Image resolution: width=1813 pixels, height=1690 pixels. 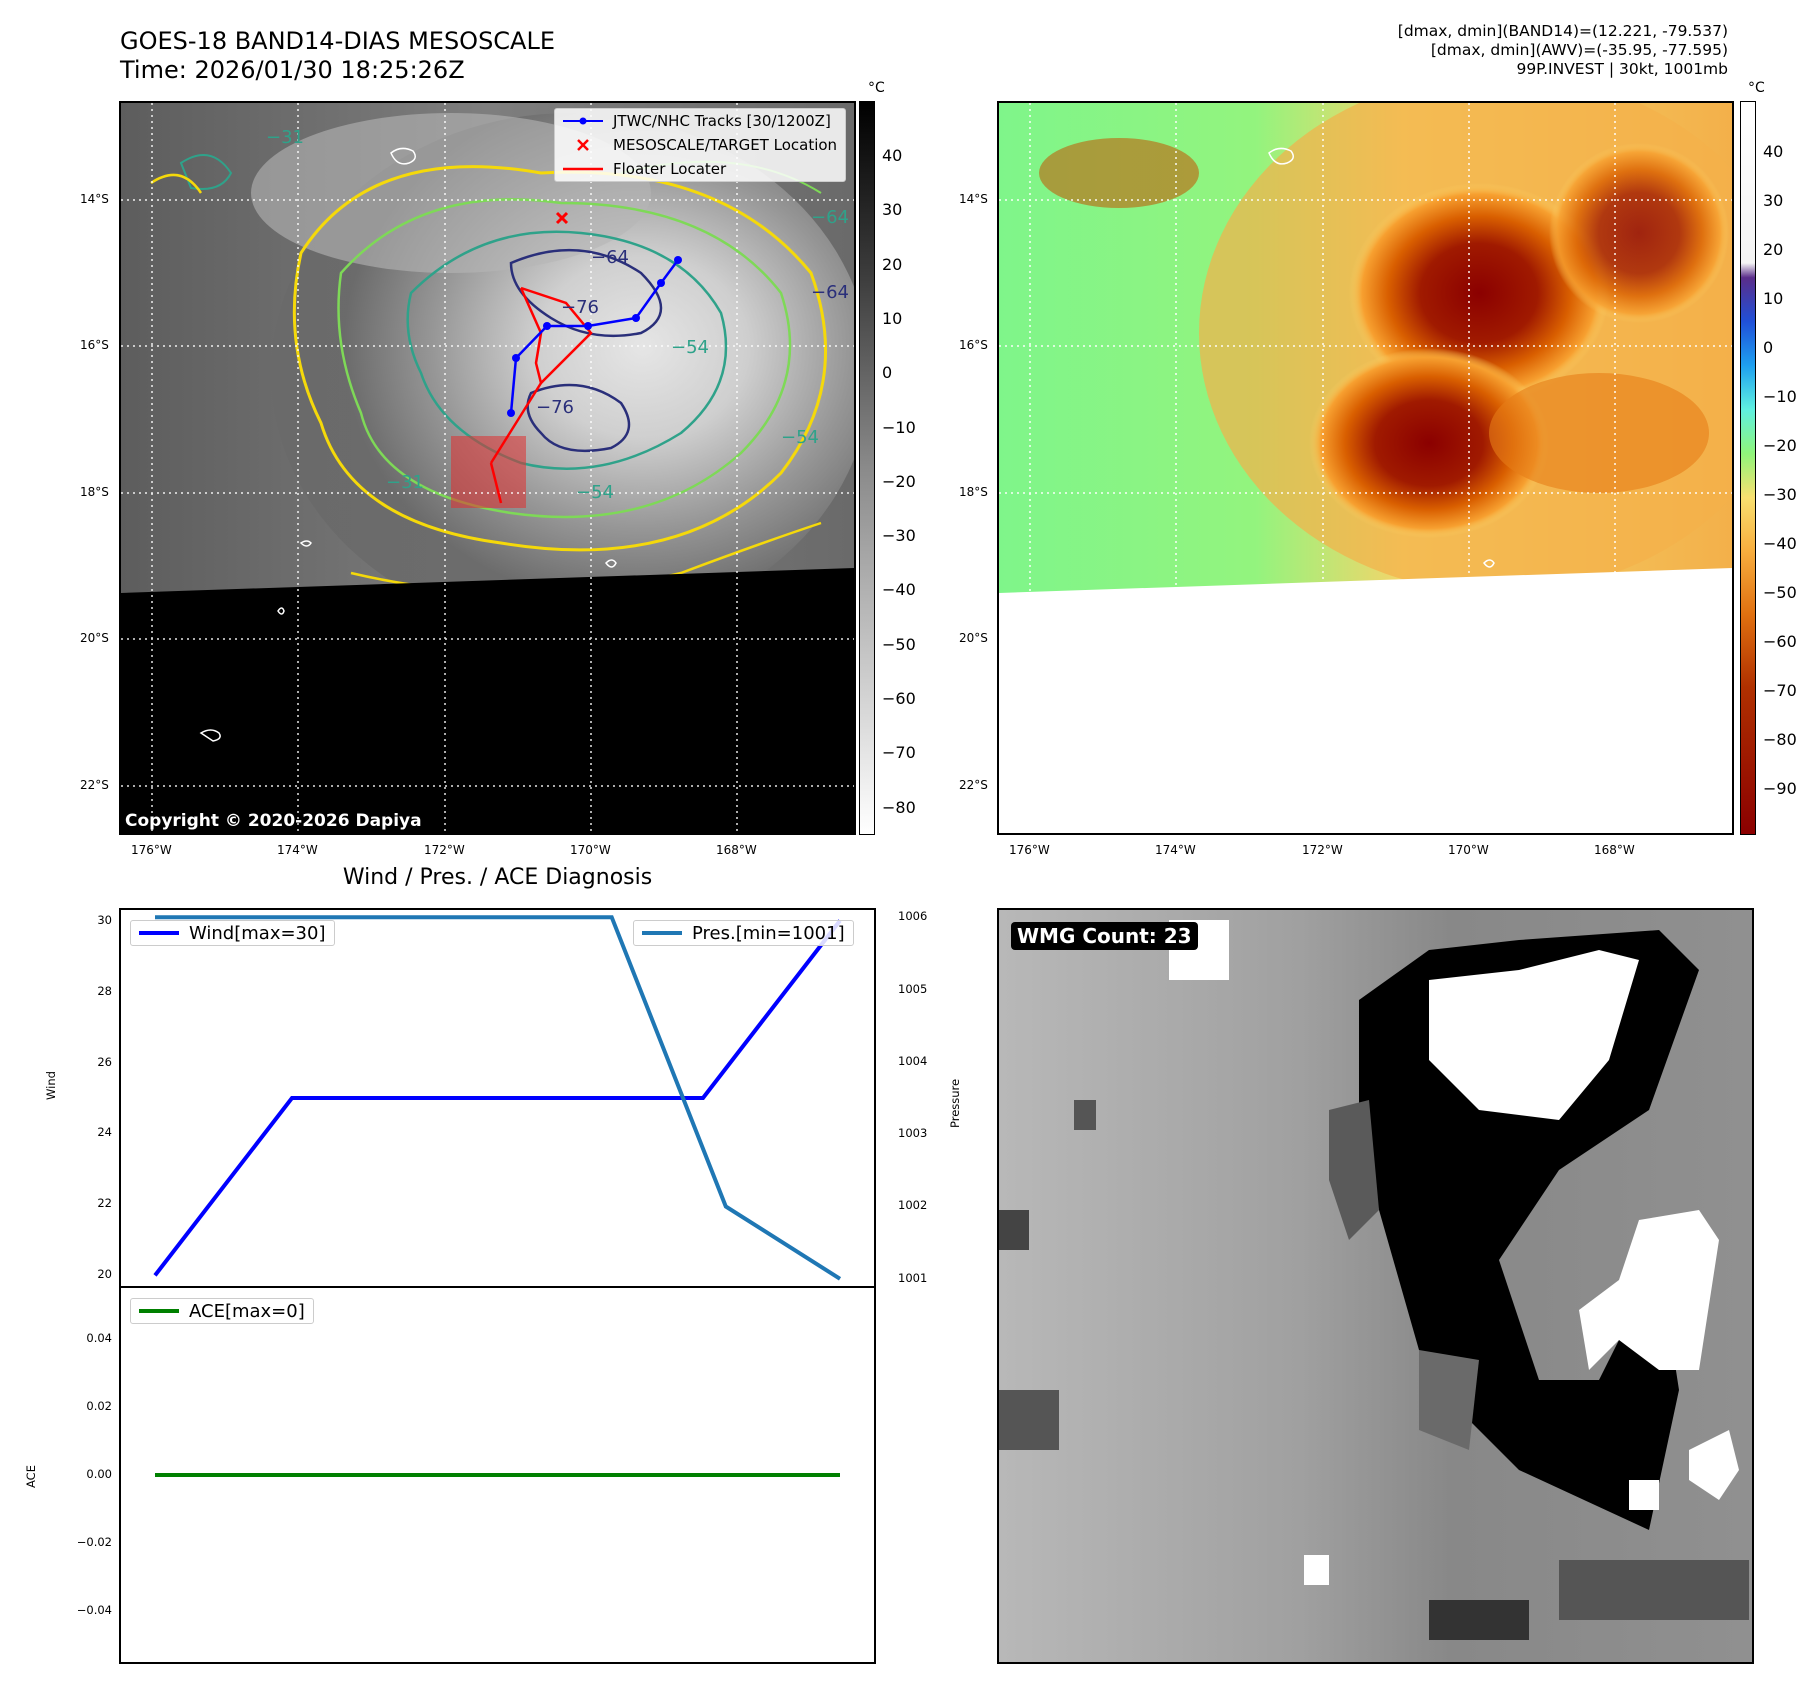 I want to click on diag-title: Wind / Pres. / ACE Diagnosis, so click(x=497, y=877).